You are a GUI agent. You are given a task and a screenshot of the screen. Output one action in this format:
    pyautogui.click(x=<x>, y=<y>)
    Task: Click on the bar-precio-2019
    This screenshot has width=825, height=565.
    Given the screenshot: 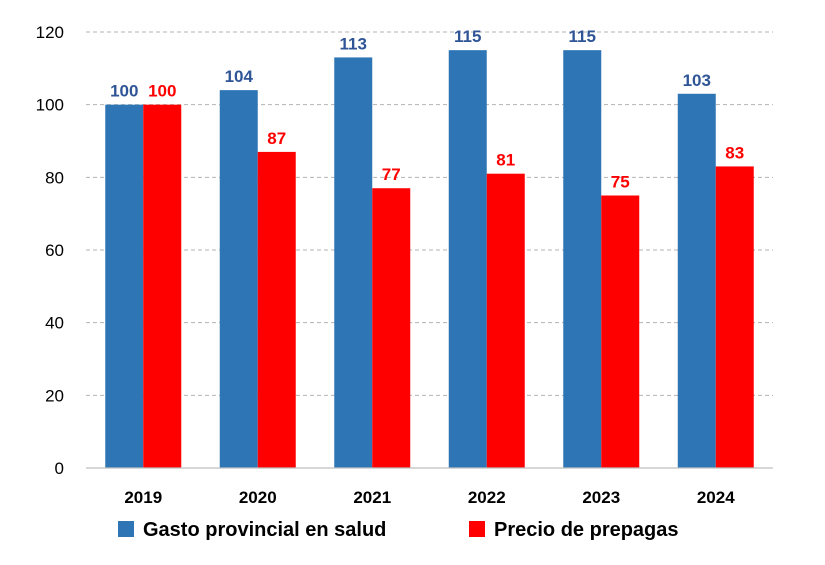 What is the action you would take?
    pyautogui.click(x=162, y=286)
    